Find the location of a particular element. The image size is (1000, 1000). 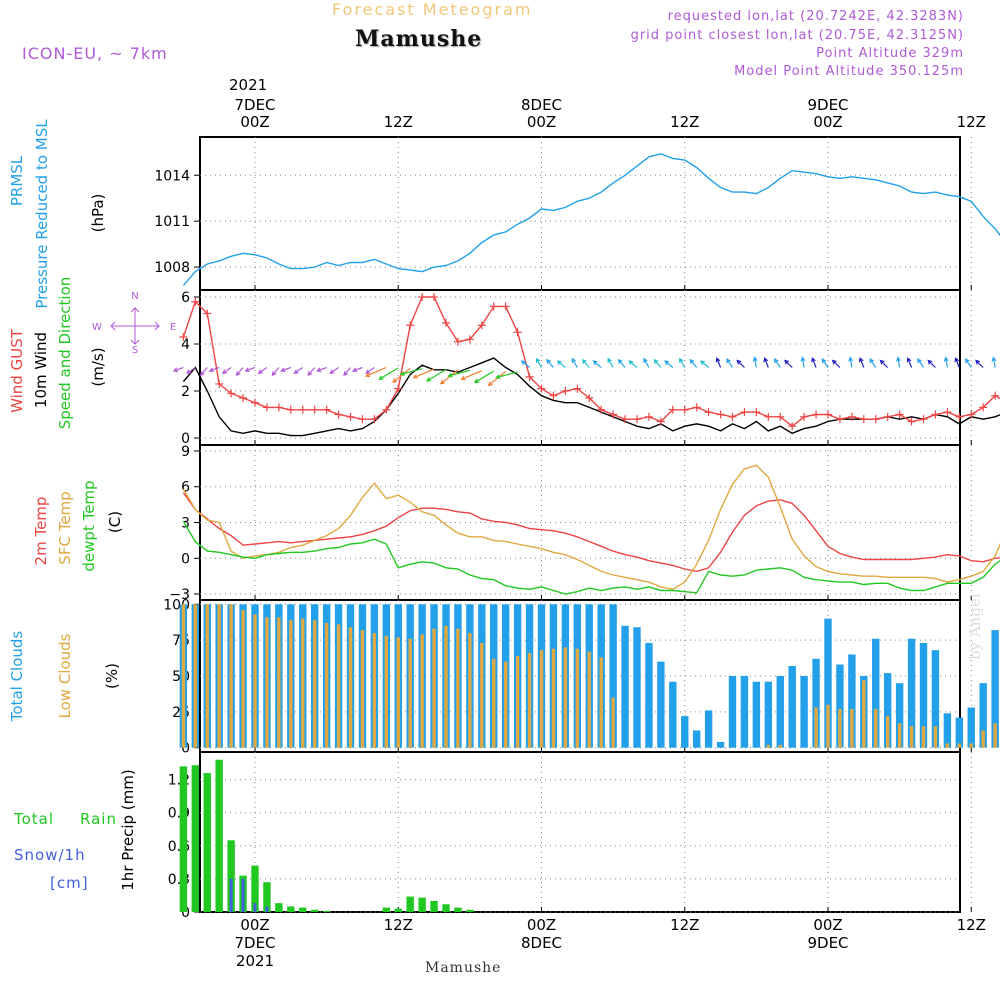

x-date-label-top: 8DEC is located at coordinates (541, 105).